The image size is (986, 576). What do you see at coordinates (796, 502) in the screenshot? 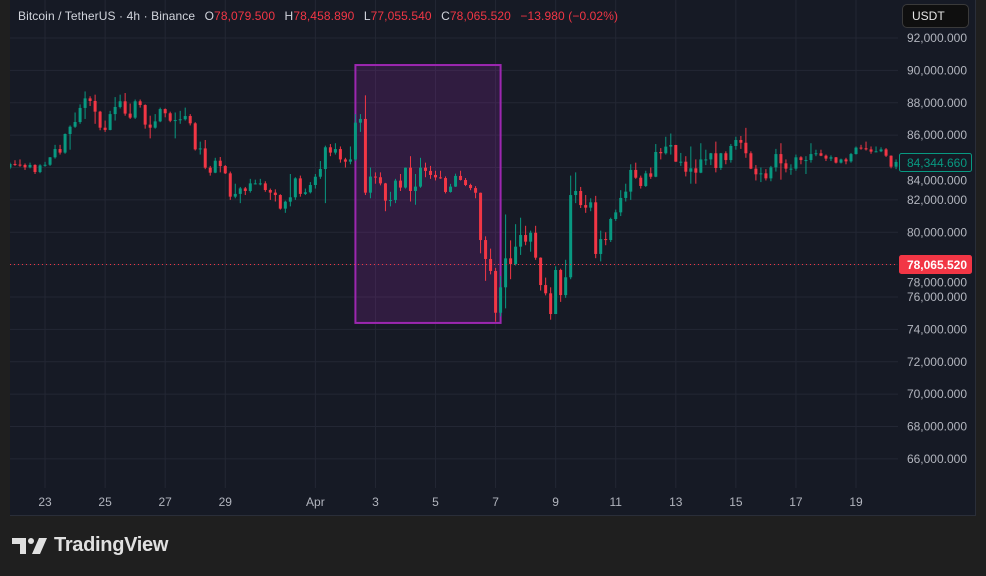
I see `x-tick-label: 17` at bounding box center [796, 502].